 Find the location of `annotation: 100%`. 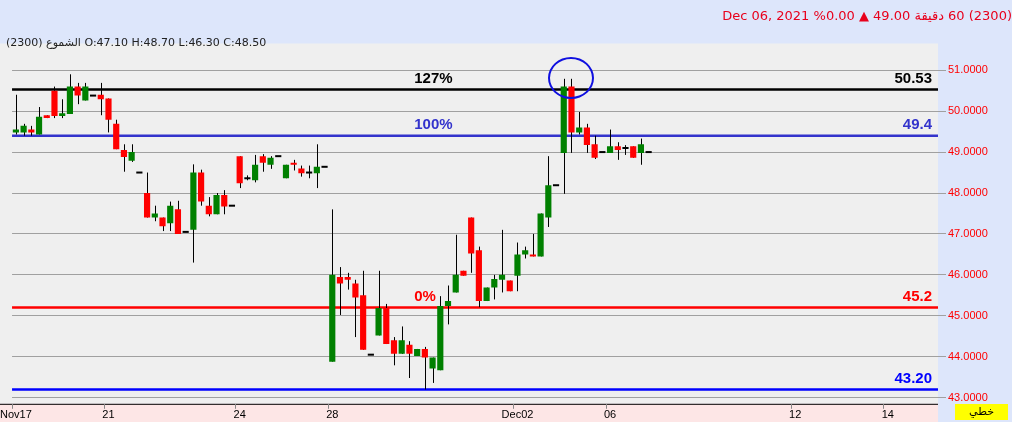

annotation: 100% is located at coordinates (433, 124).